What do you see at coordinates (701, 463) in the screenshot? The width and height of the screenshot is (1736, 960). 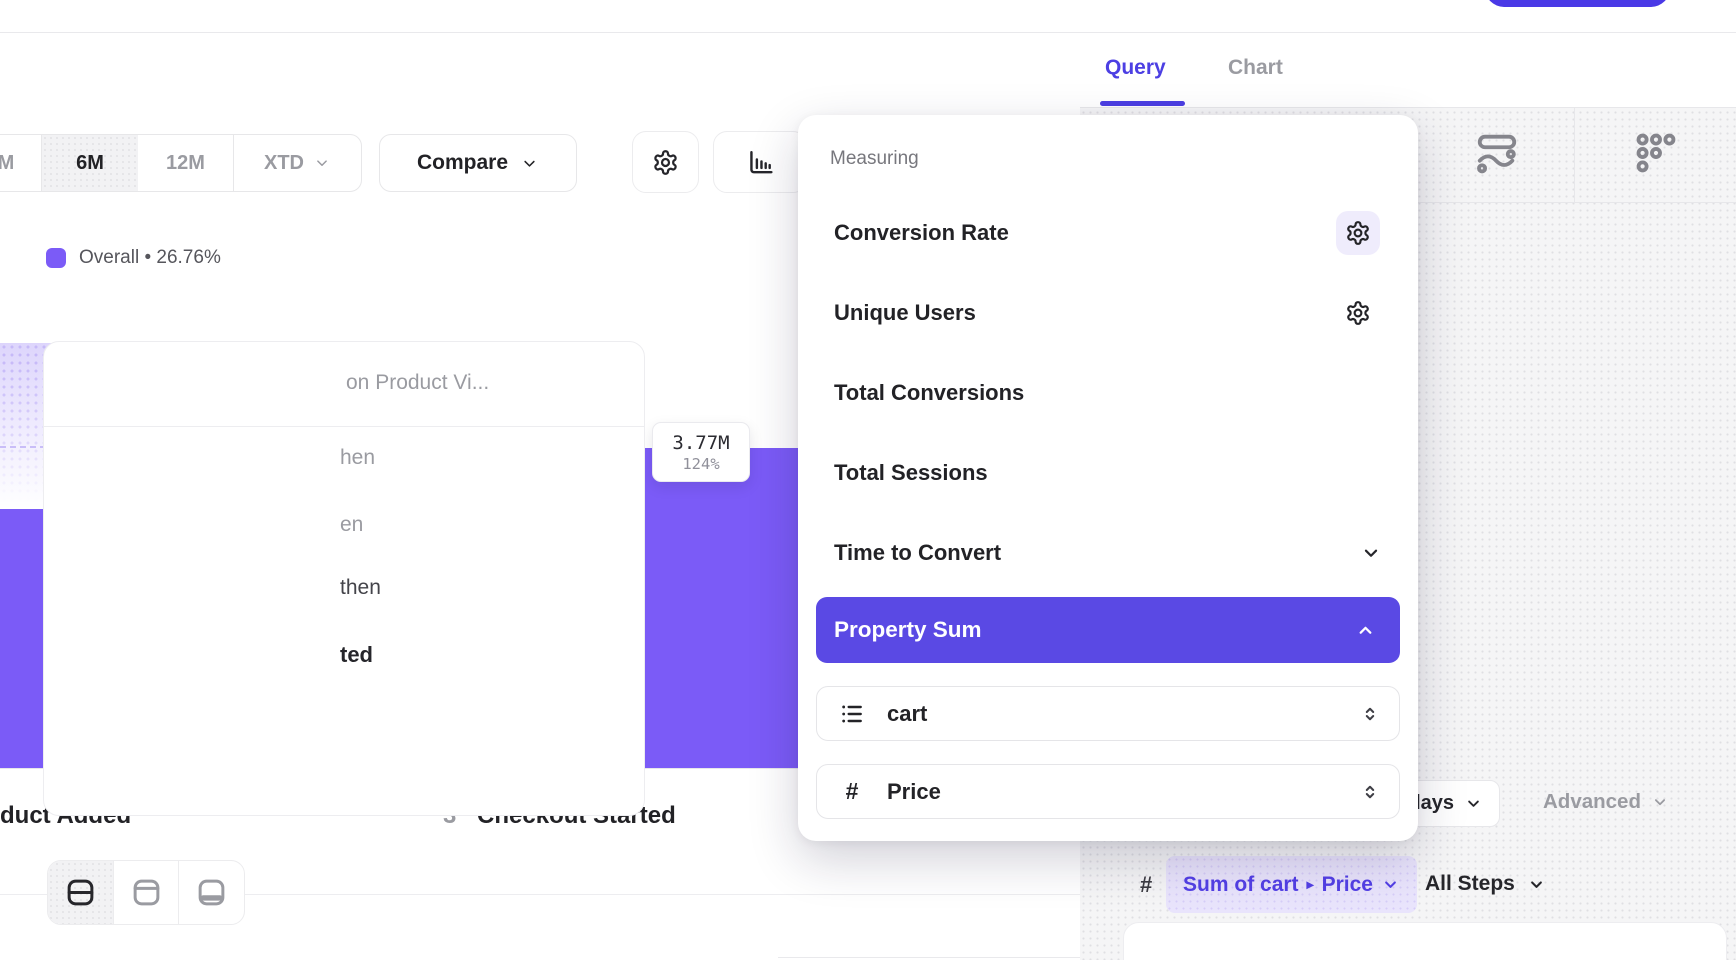 I see `bar-2-percent: 124%` at bounding box center [701, 463].